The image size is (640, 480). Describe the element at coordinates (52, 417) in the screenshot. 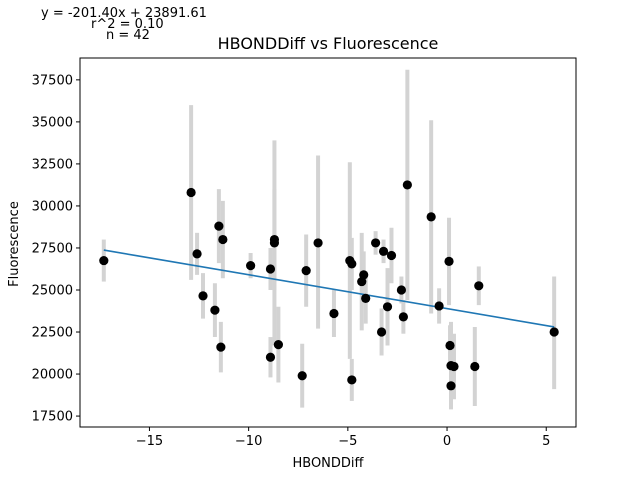

I see `y-tick-label: 17500` at that location.